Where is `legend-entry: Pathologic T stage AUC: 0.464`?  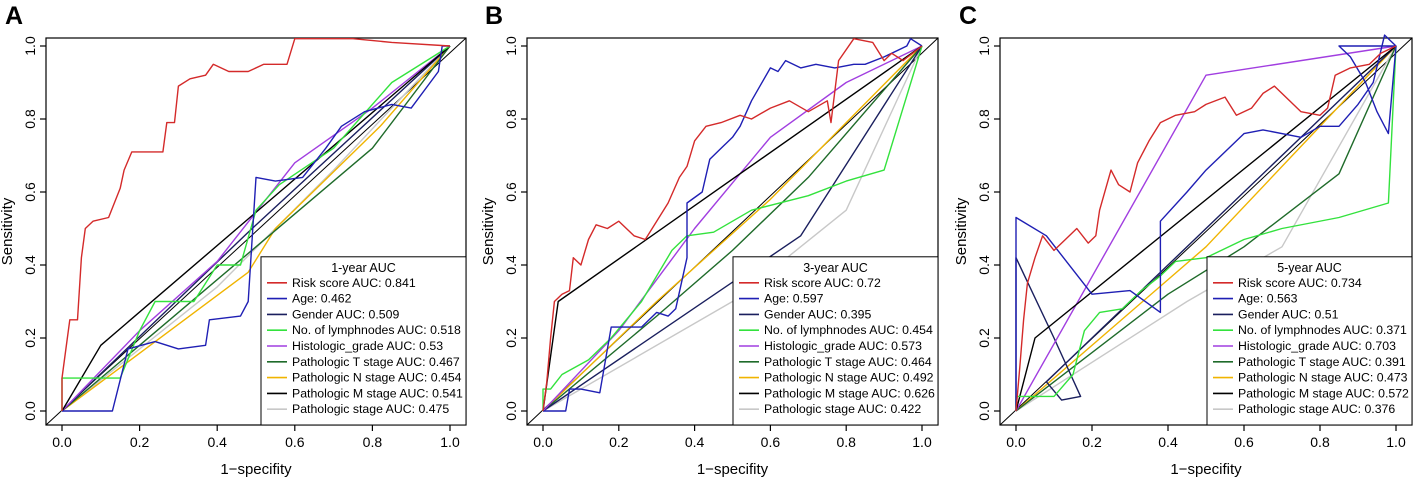 legend-entry: Pathologic T stage AUC: 0.464 is located at coordinates (848, 362).